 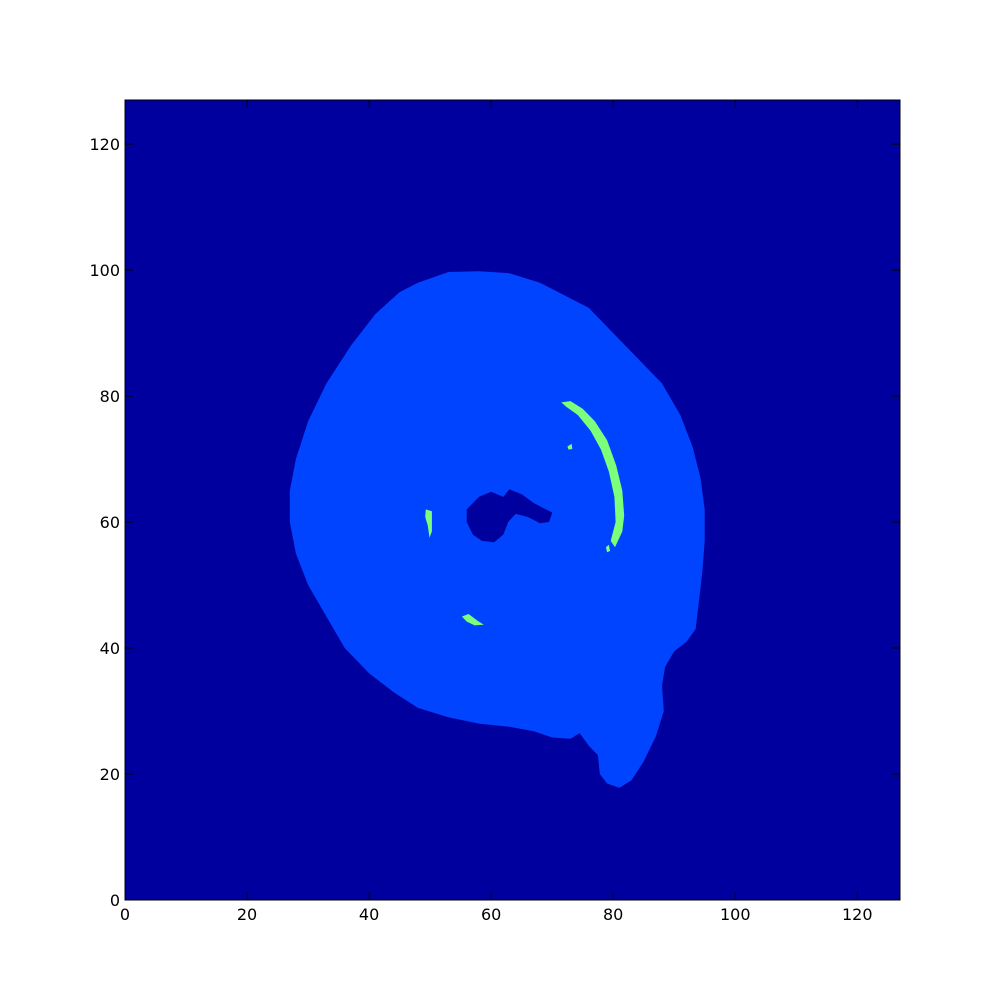 I want to click on y-tick-label: 120, so click(x=104, y=144).